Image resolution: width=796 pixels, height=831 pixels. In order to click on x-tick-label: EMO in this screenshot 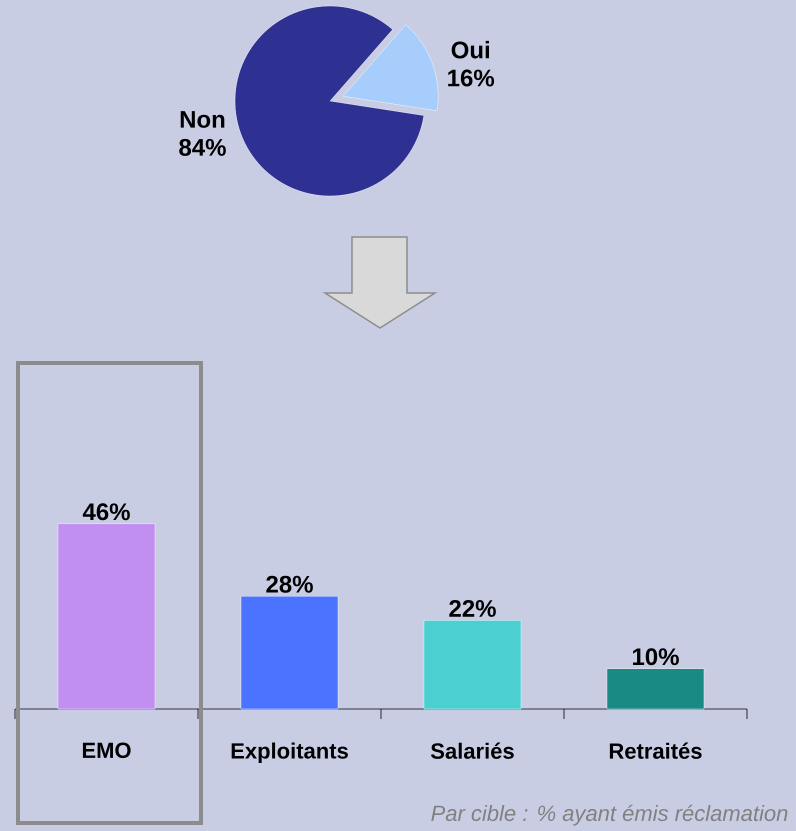, I will do `click(106, 750)`.